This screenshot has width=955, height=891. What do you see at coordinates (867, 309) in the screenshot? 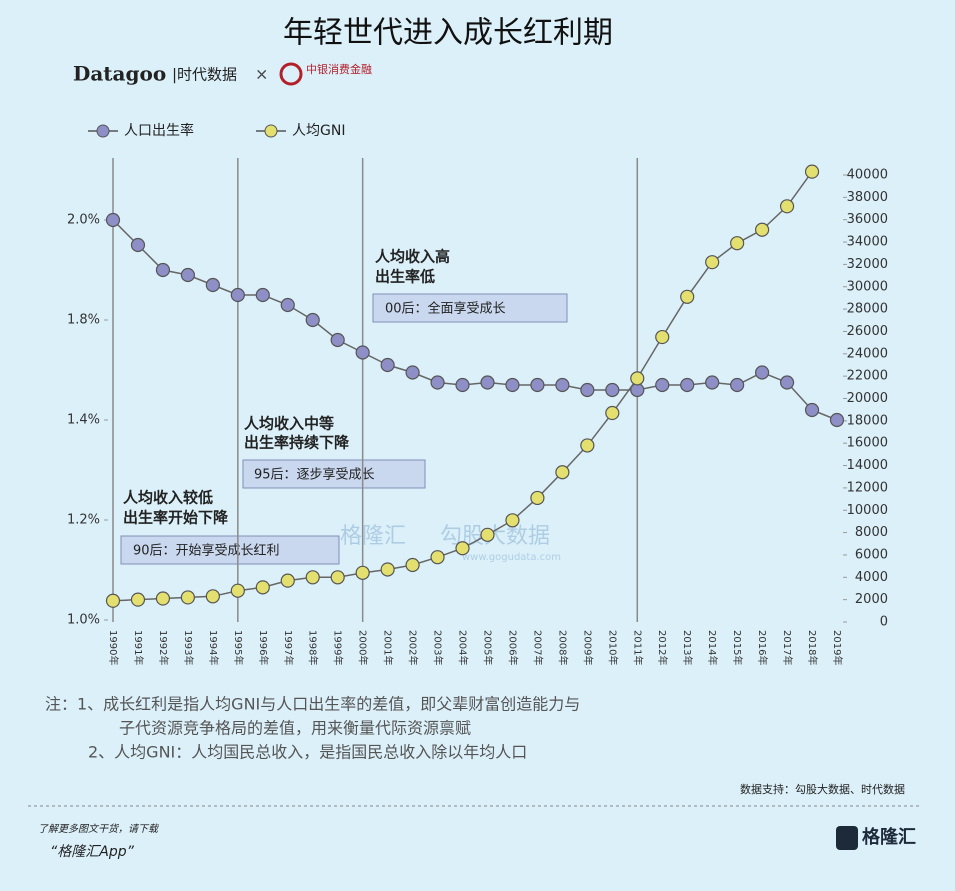
I see `y2-tick-label: 28000` at bounding box center [867, 309].